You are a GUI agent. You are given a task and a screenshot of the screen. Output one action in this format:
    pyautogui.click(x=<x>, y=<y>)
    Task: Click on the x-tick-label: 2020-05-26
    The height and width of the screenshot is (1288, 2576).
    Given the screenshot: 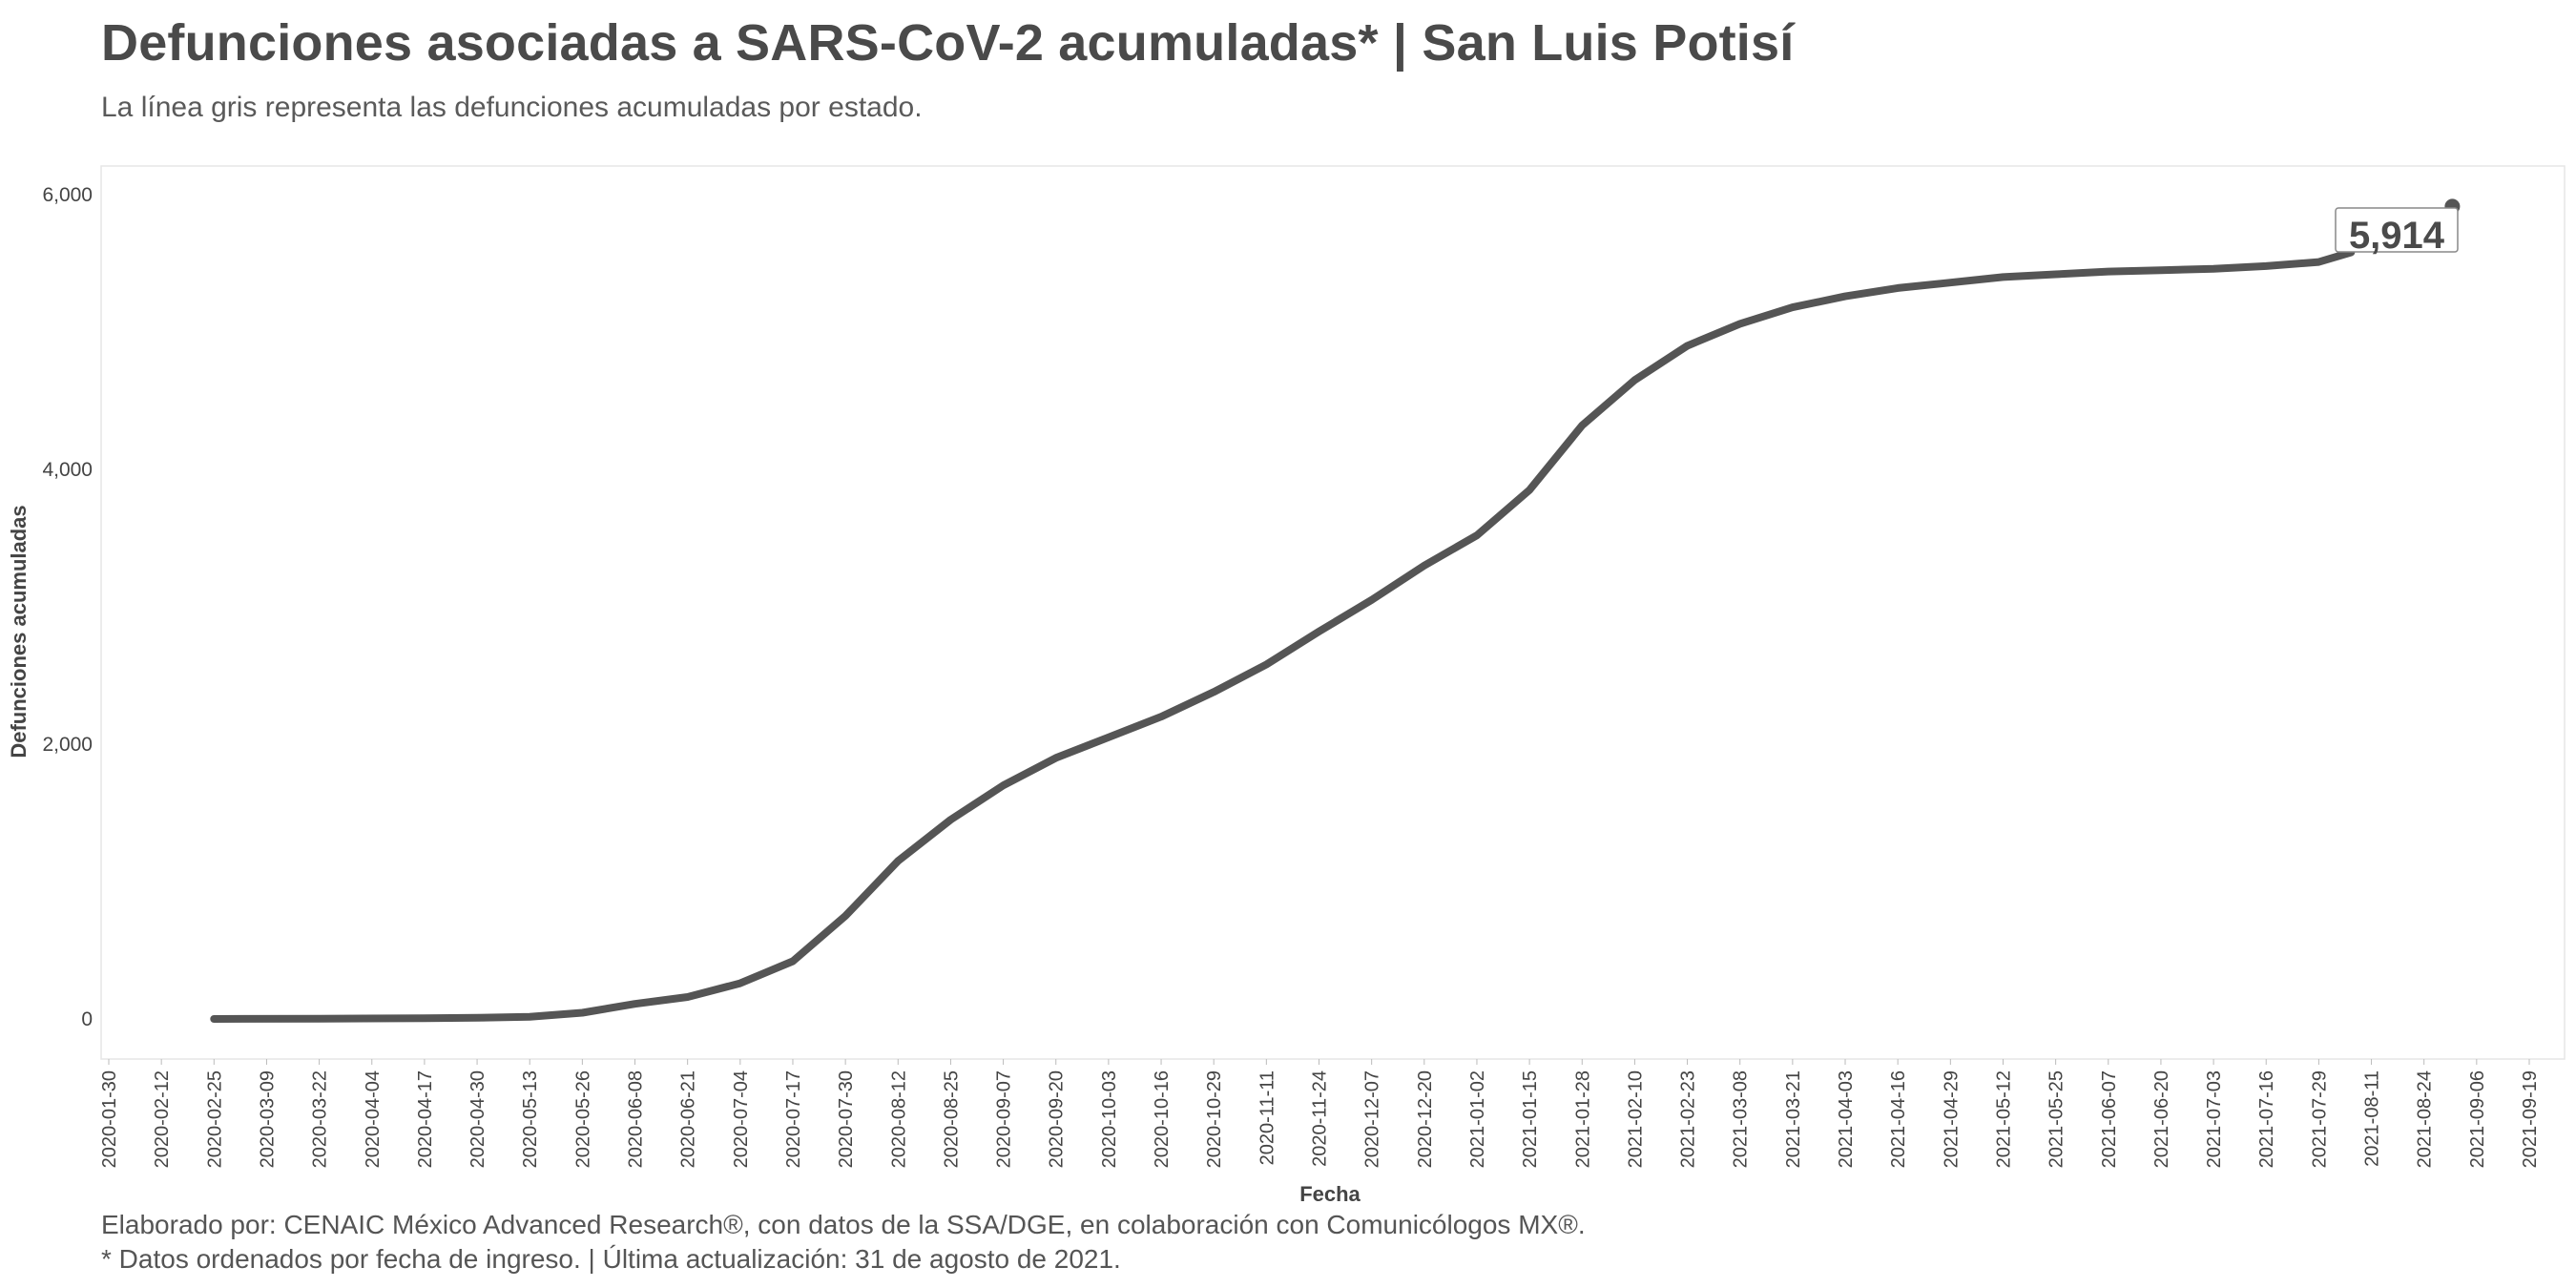 What is the action you would take?
    pyautogui.click(x=582, y=1119)
    